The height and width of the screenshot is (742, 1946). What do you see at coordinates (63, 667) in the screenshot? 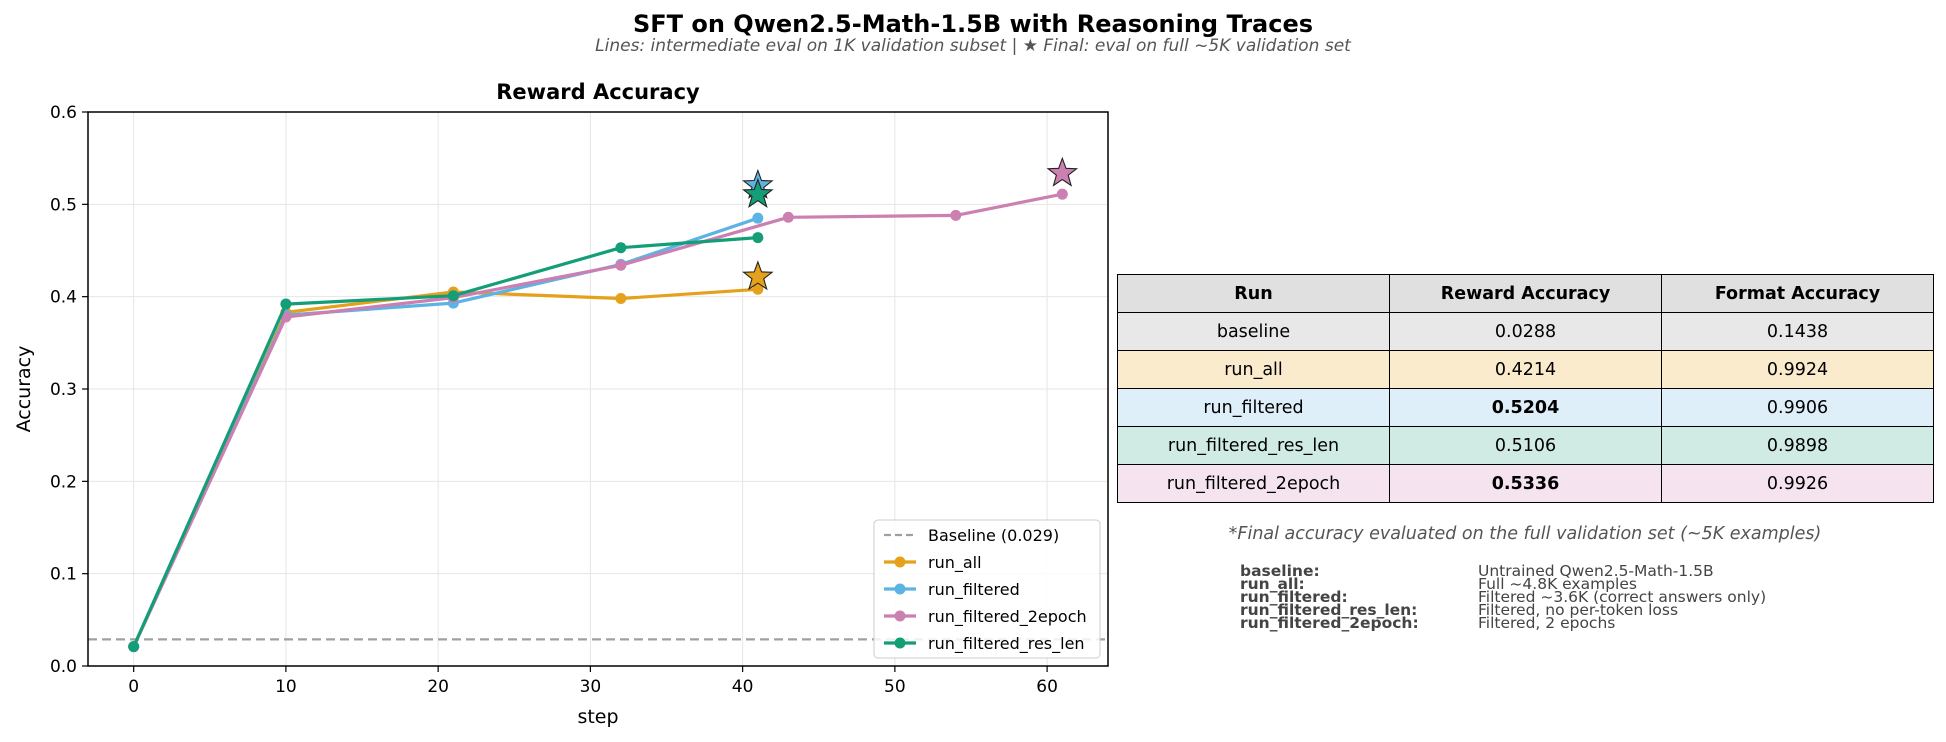
I see `y-tick-label: 0.0` at bounding box center [63, 667].